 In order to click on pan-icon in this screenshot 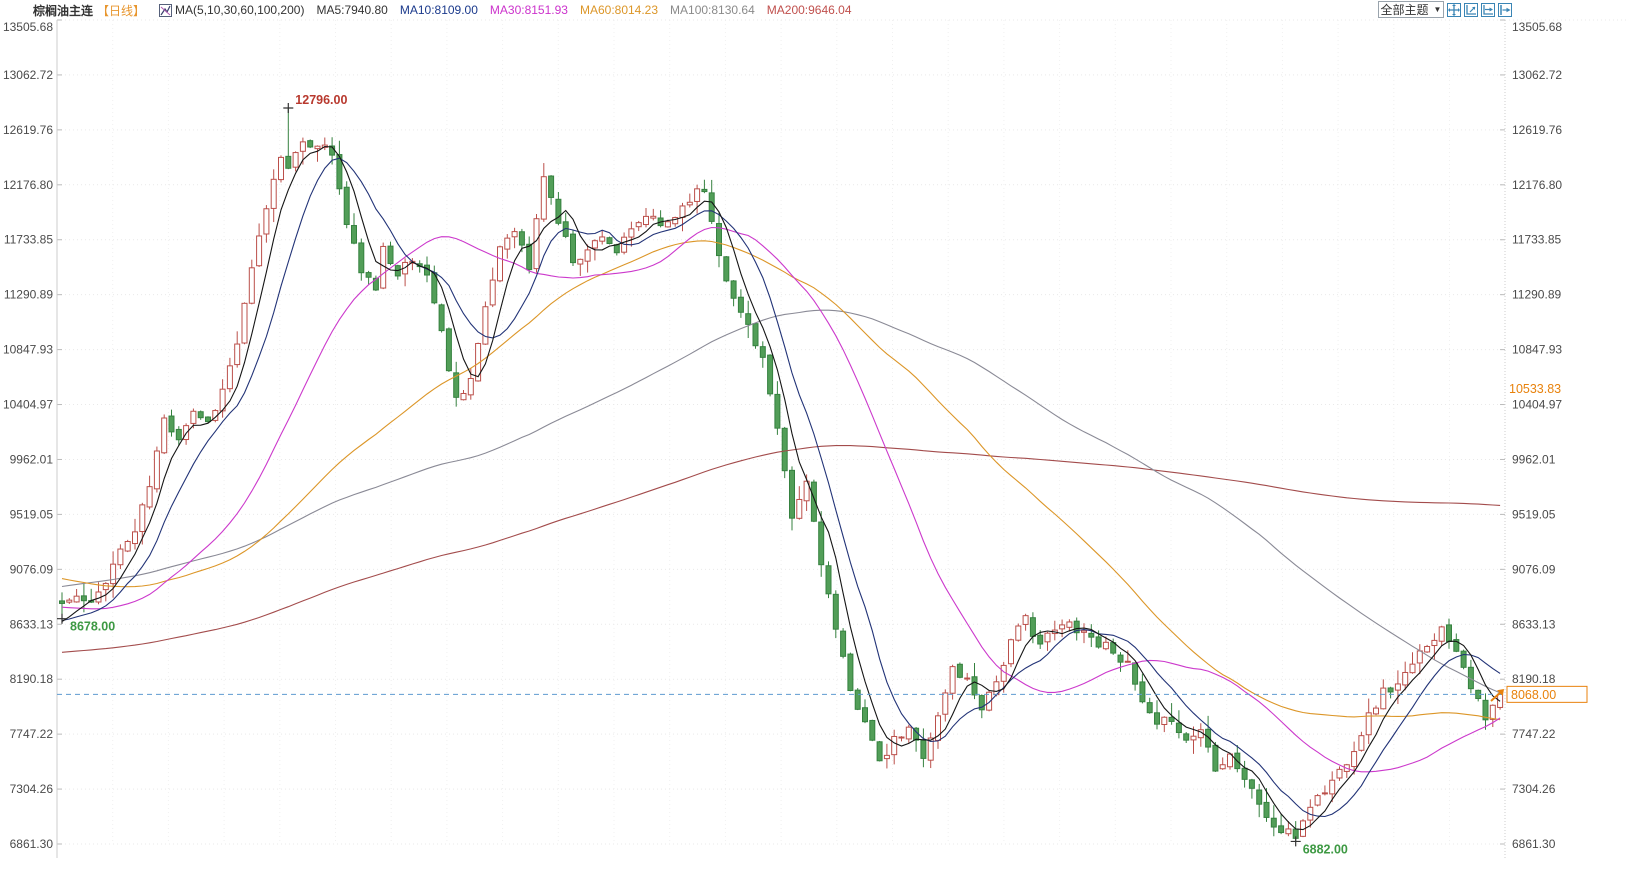, I will do `click(1454, 9)`.